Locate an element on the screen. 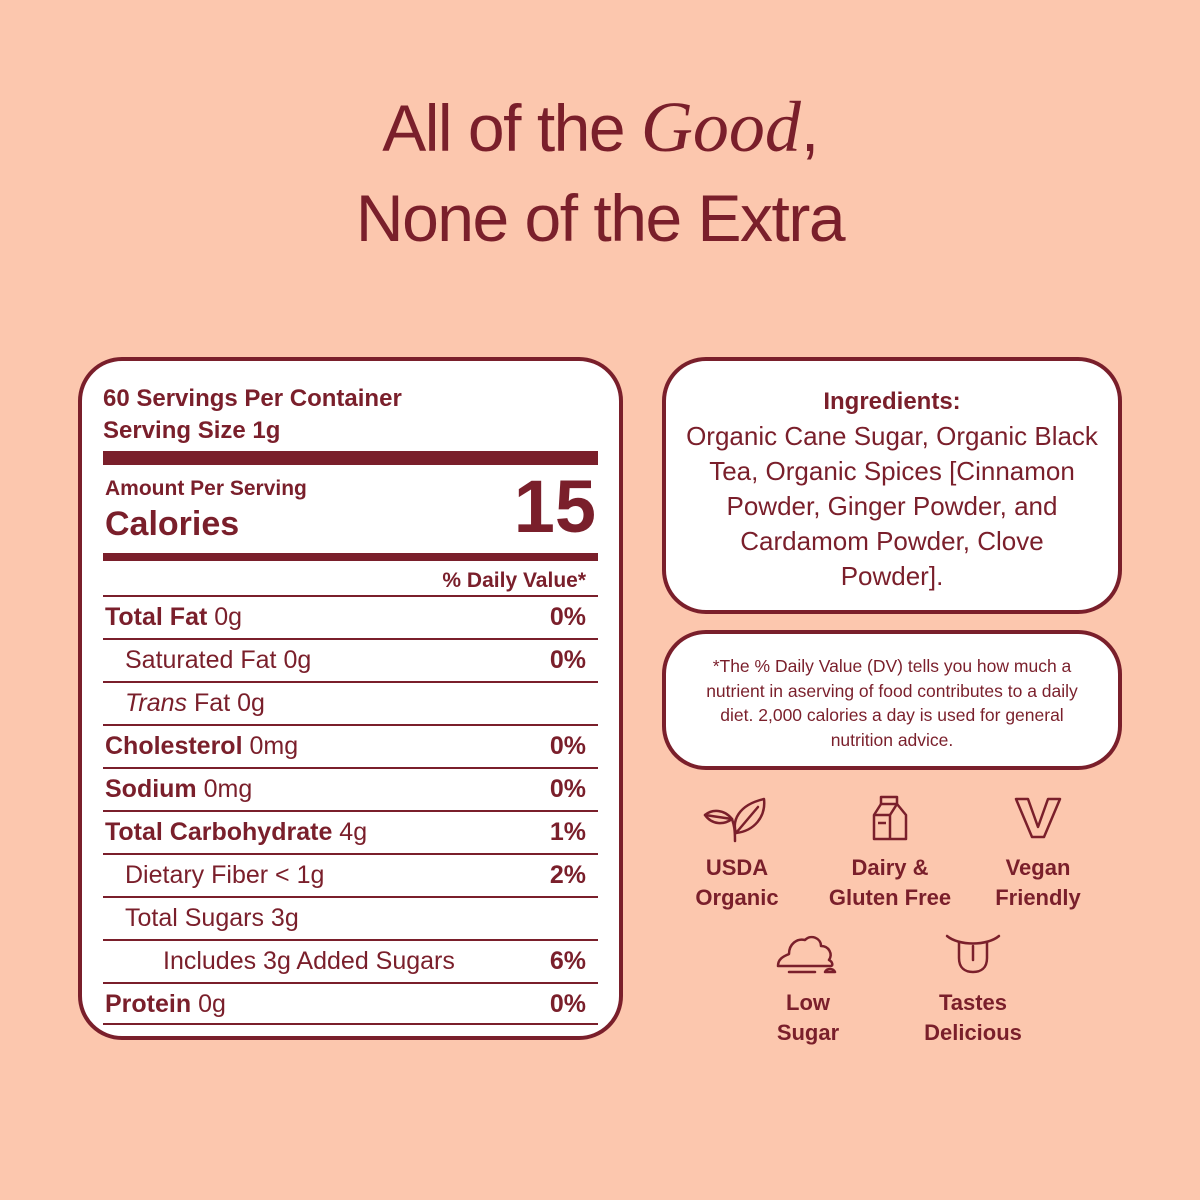 The height and width of the screenshot is (1200, 1200). vegan-v-icon is located at coordinates (1038, 818).